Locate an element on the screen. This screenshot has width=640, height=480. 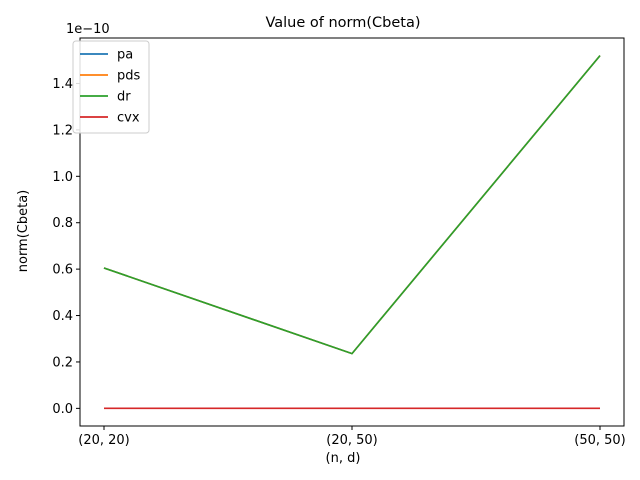
y-tick-label: 1.0 is located at coordinates (62, 177).